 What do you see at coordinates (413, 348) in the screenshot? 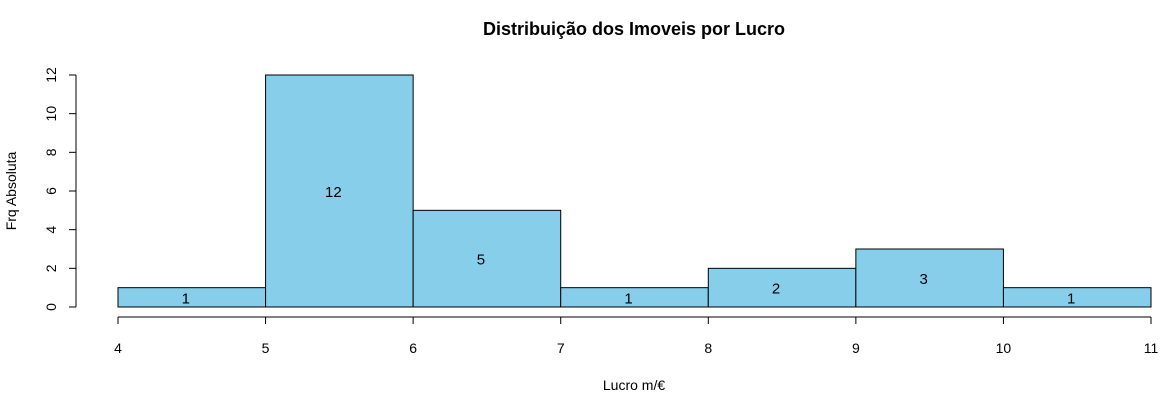
I see `x-tick-label-2: 6` at bounding box center [413, 348].